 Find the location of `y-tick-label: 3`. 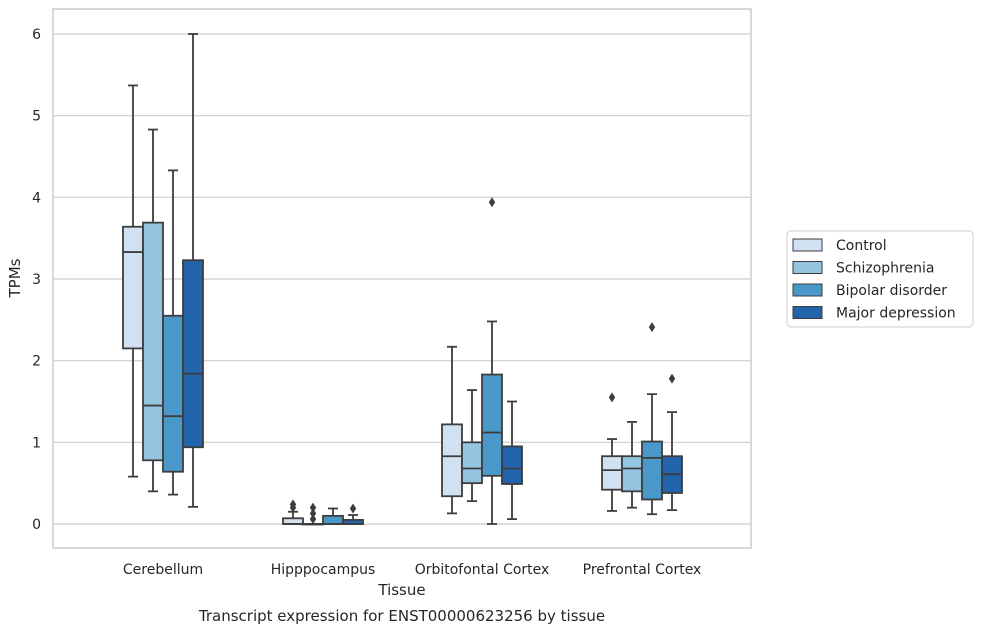

y-tick-label: 3 is located at coordinates (36, 280).